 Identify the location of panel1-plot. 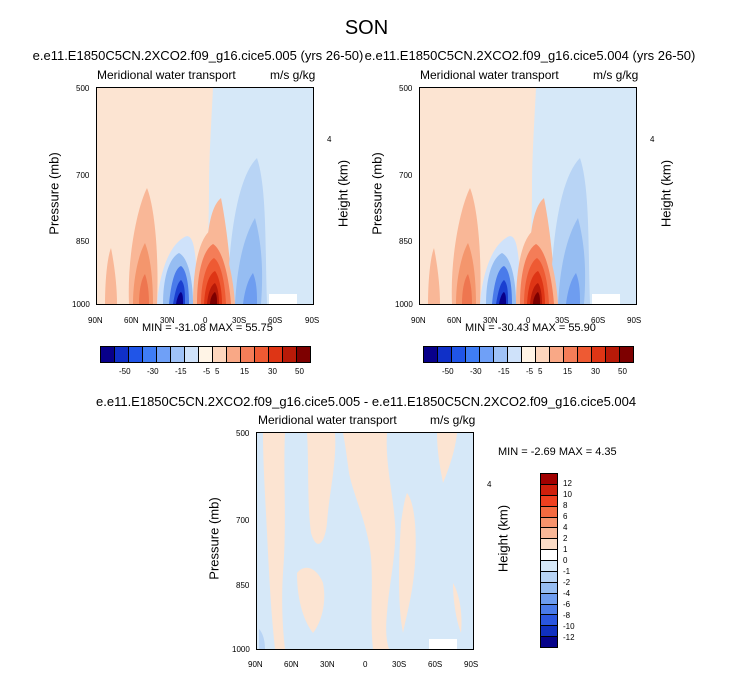
(205, 196).